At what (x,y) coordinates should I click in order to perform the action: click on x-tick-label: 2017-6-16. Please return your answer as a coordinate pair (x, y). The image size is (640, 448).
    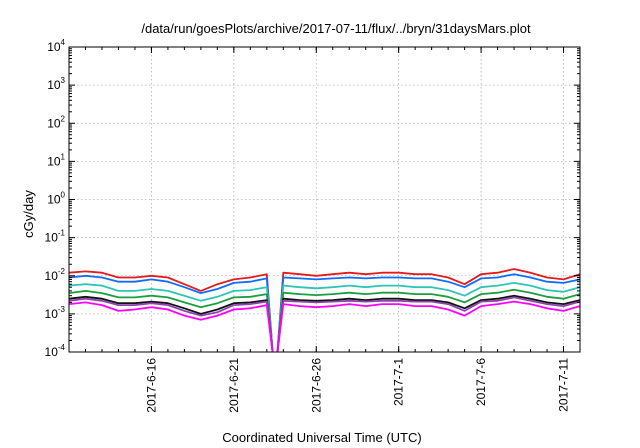
    Looking at the image, I should click on (151, 385).